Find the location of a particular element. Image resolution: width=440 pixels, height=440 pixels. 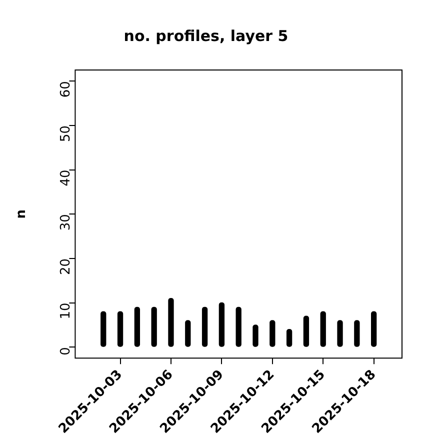

y-tick-label: 40 is located at coordinates (66, 178).